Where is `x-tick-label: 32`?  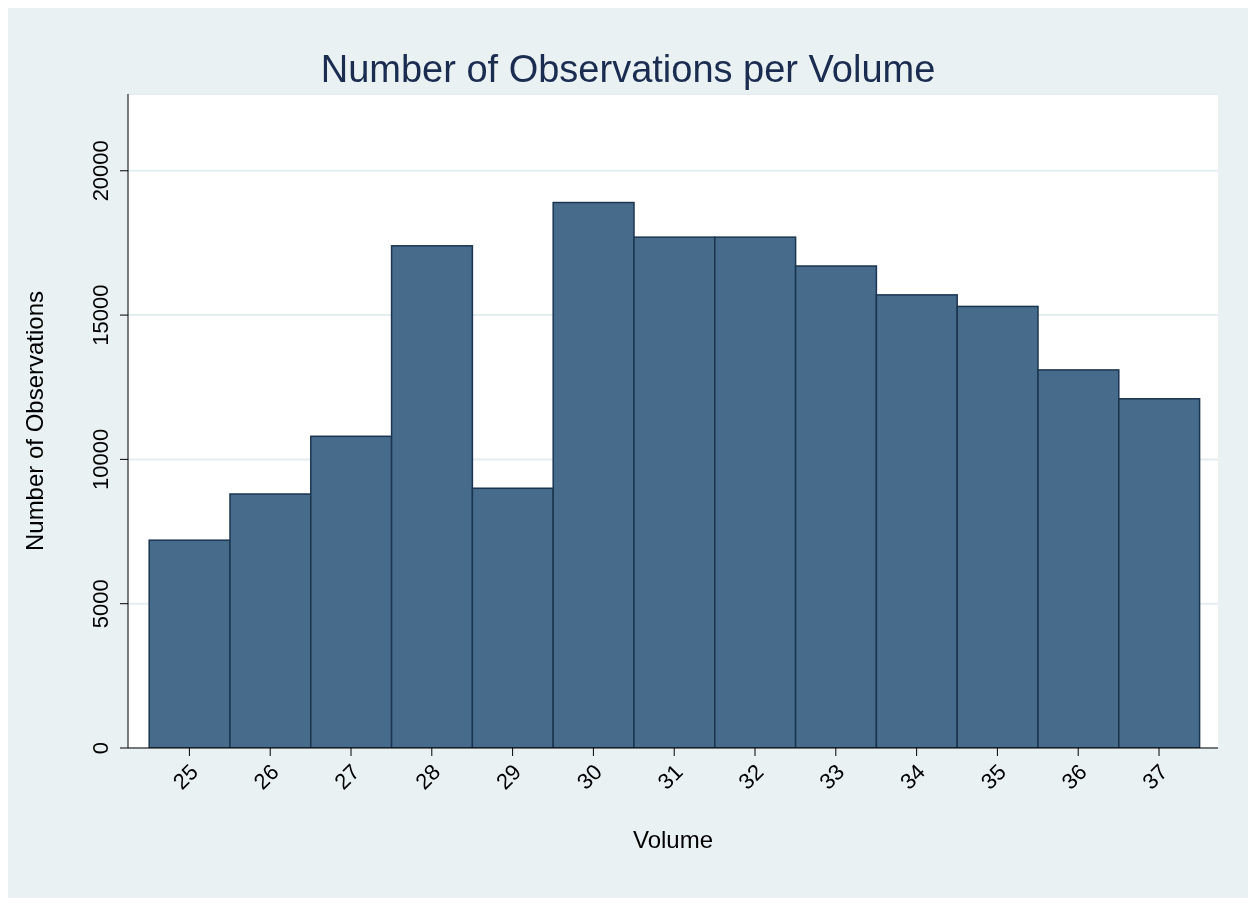
x-tick-label: 32 is located at coordinates (751, 777).